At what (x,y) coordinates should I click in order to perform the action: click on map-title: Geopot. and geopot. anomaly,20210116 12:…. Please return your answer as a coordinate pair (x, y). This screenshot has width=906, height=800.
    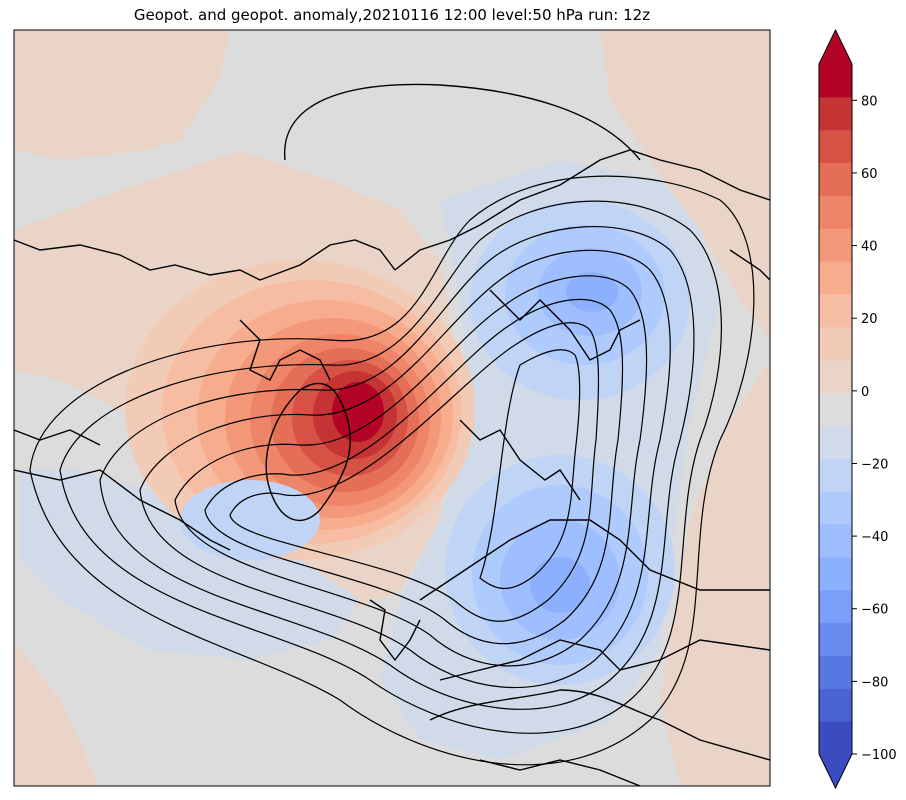
    Looking at the image, I should click on (392, 15).